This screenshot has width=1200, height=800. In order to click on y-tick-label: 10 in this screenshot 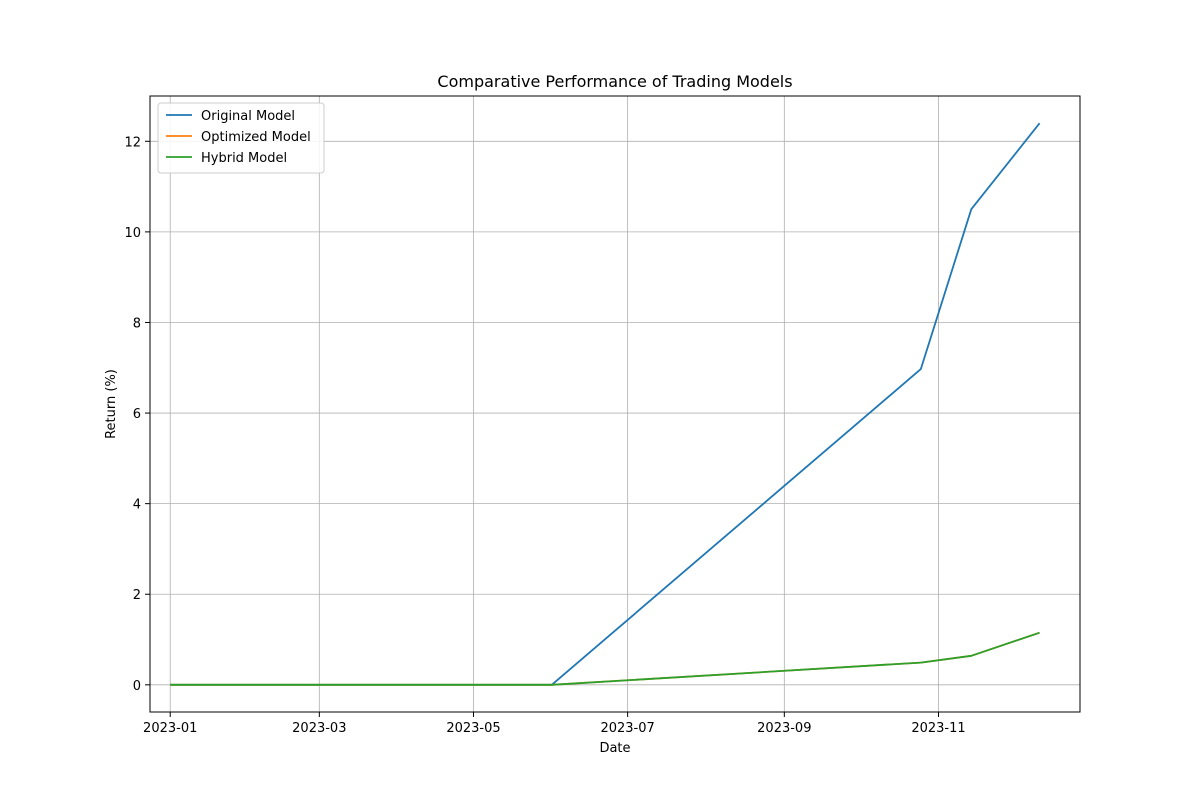, I will do `click(132, 233)`.